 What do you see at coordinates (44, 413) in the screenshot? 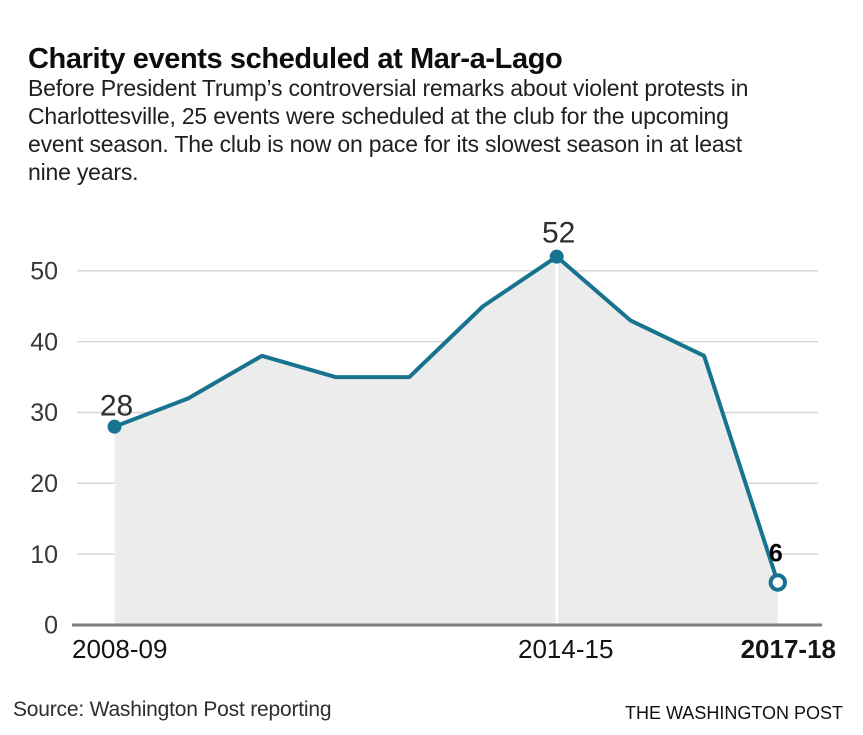
I see `y-axis-label: 30` at bounding box center [44, 413].